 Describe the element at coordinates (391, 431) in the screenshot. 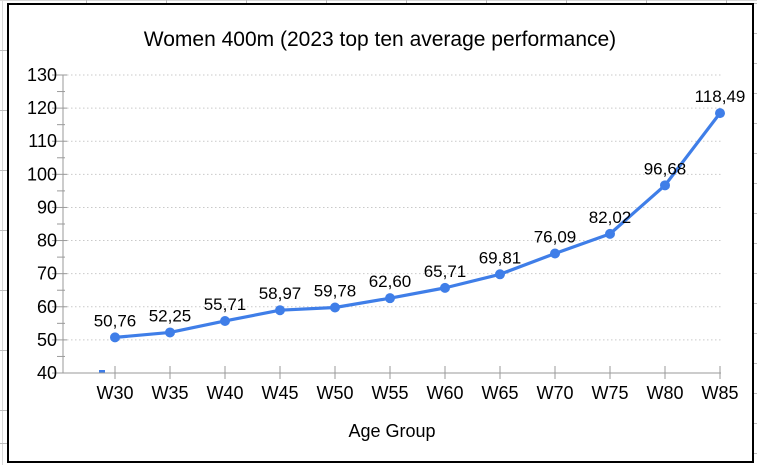

I see `x-axis-title: Age Group` at that location.